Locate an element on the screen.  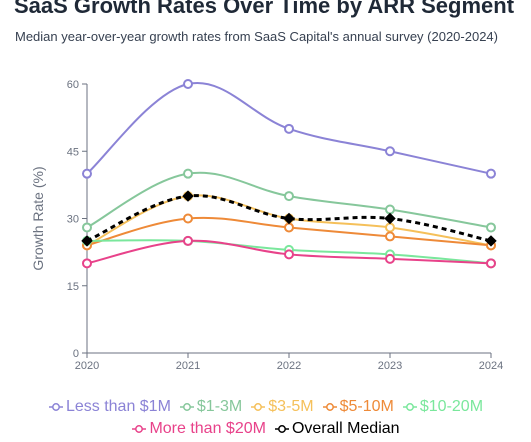
y-tick-label: 0 is located at coordinates (76, 354).